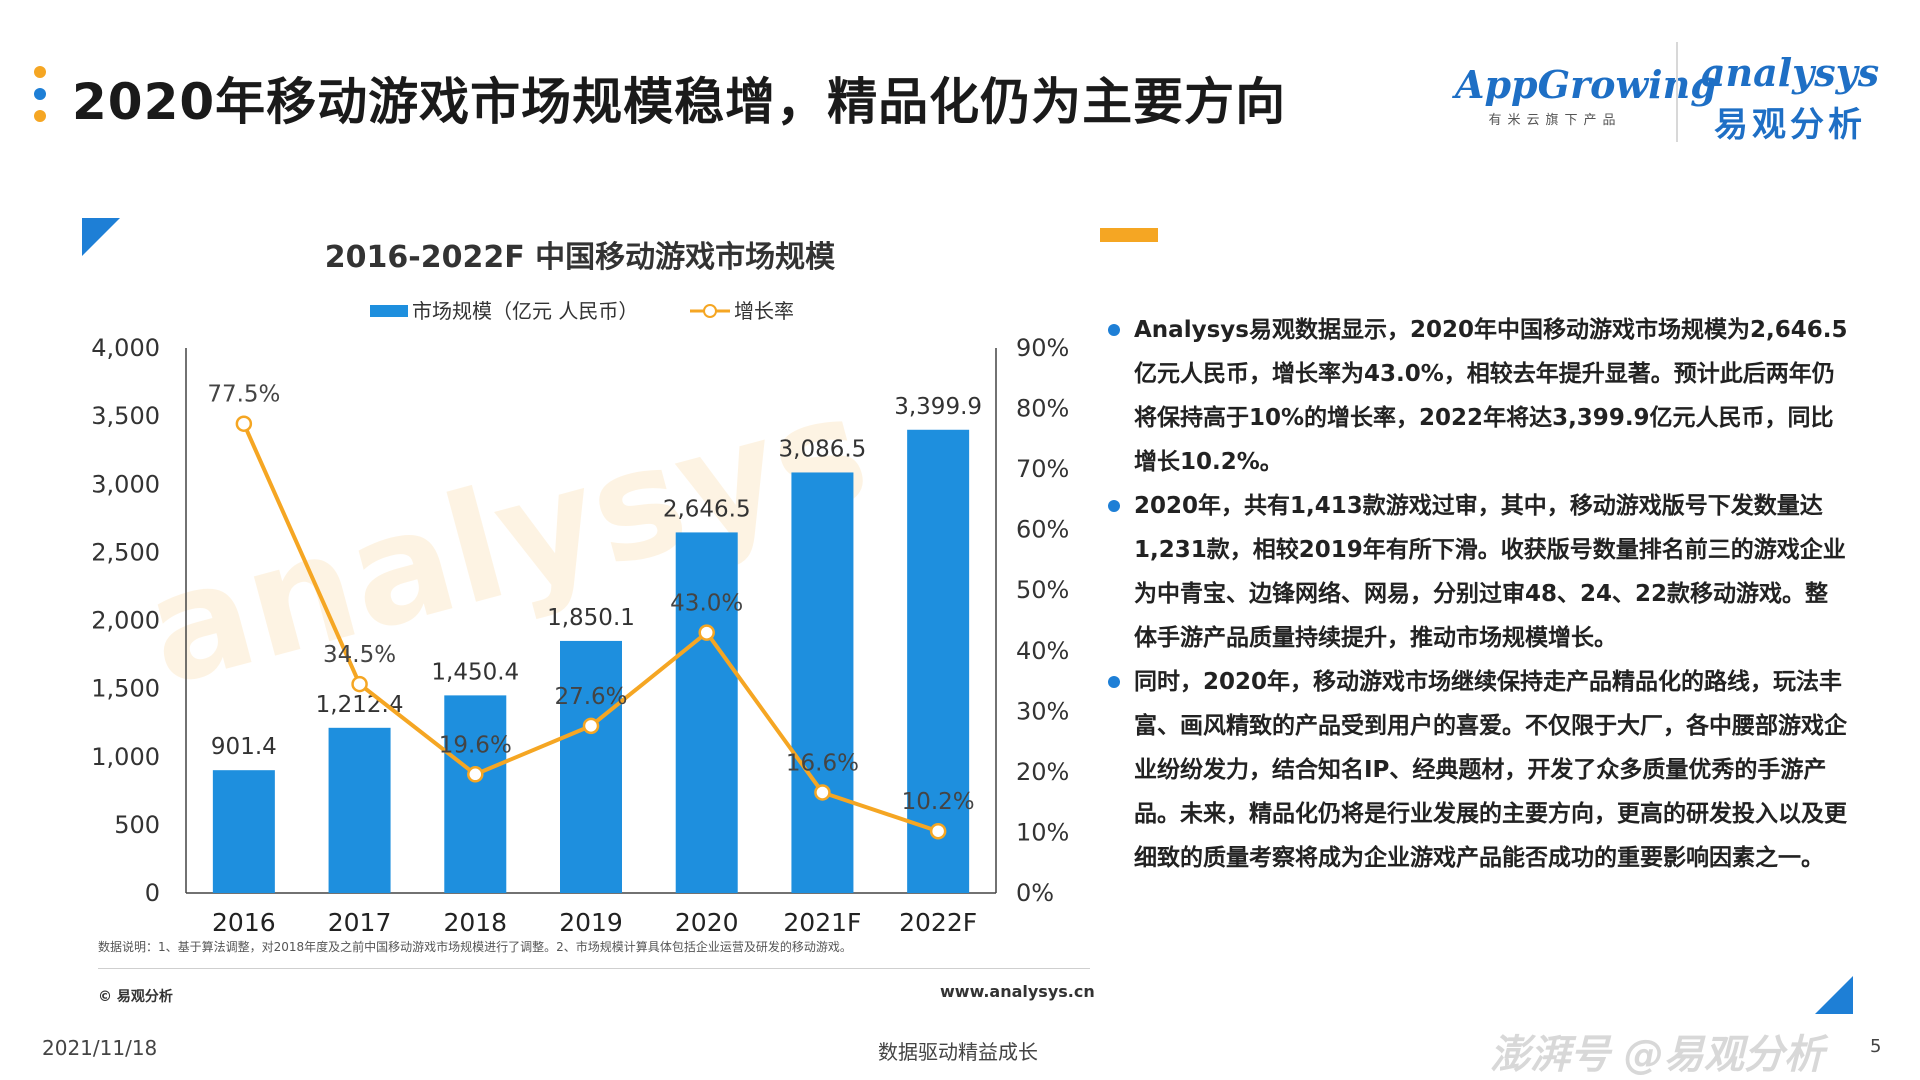 The width and height of the screenshot is (1920, 1080). I want to click on x-tick-label: 2019, so click(591, 922).